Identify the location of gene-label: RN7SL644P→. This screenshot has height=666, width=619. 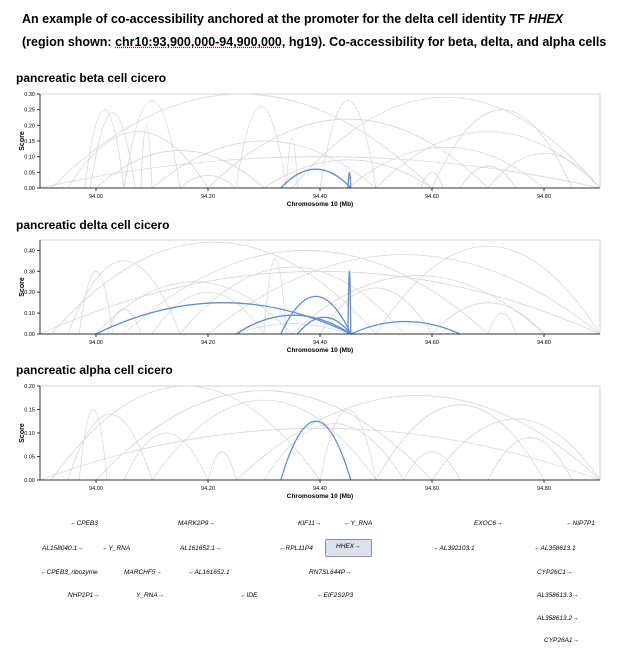
(330, 572).